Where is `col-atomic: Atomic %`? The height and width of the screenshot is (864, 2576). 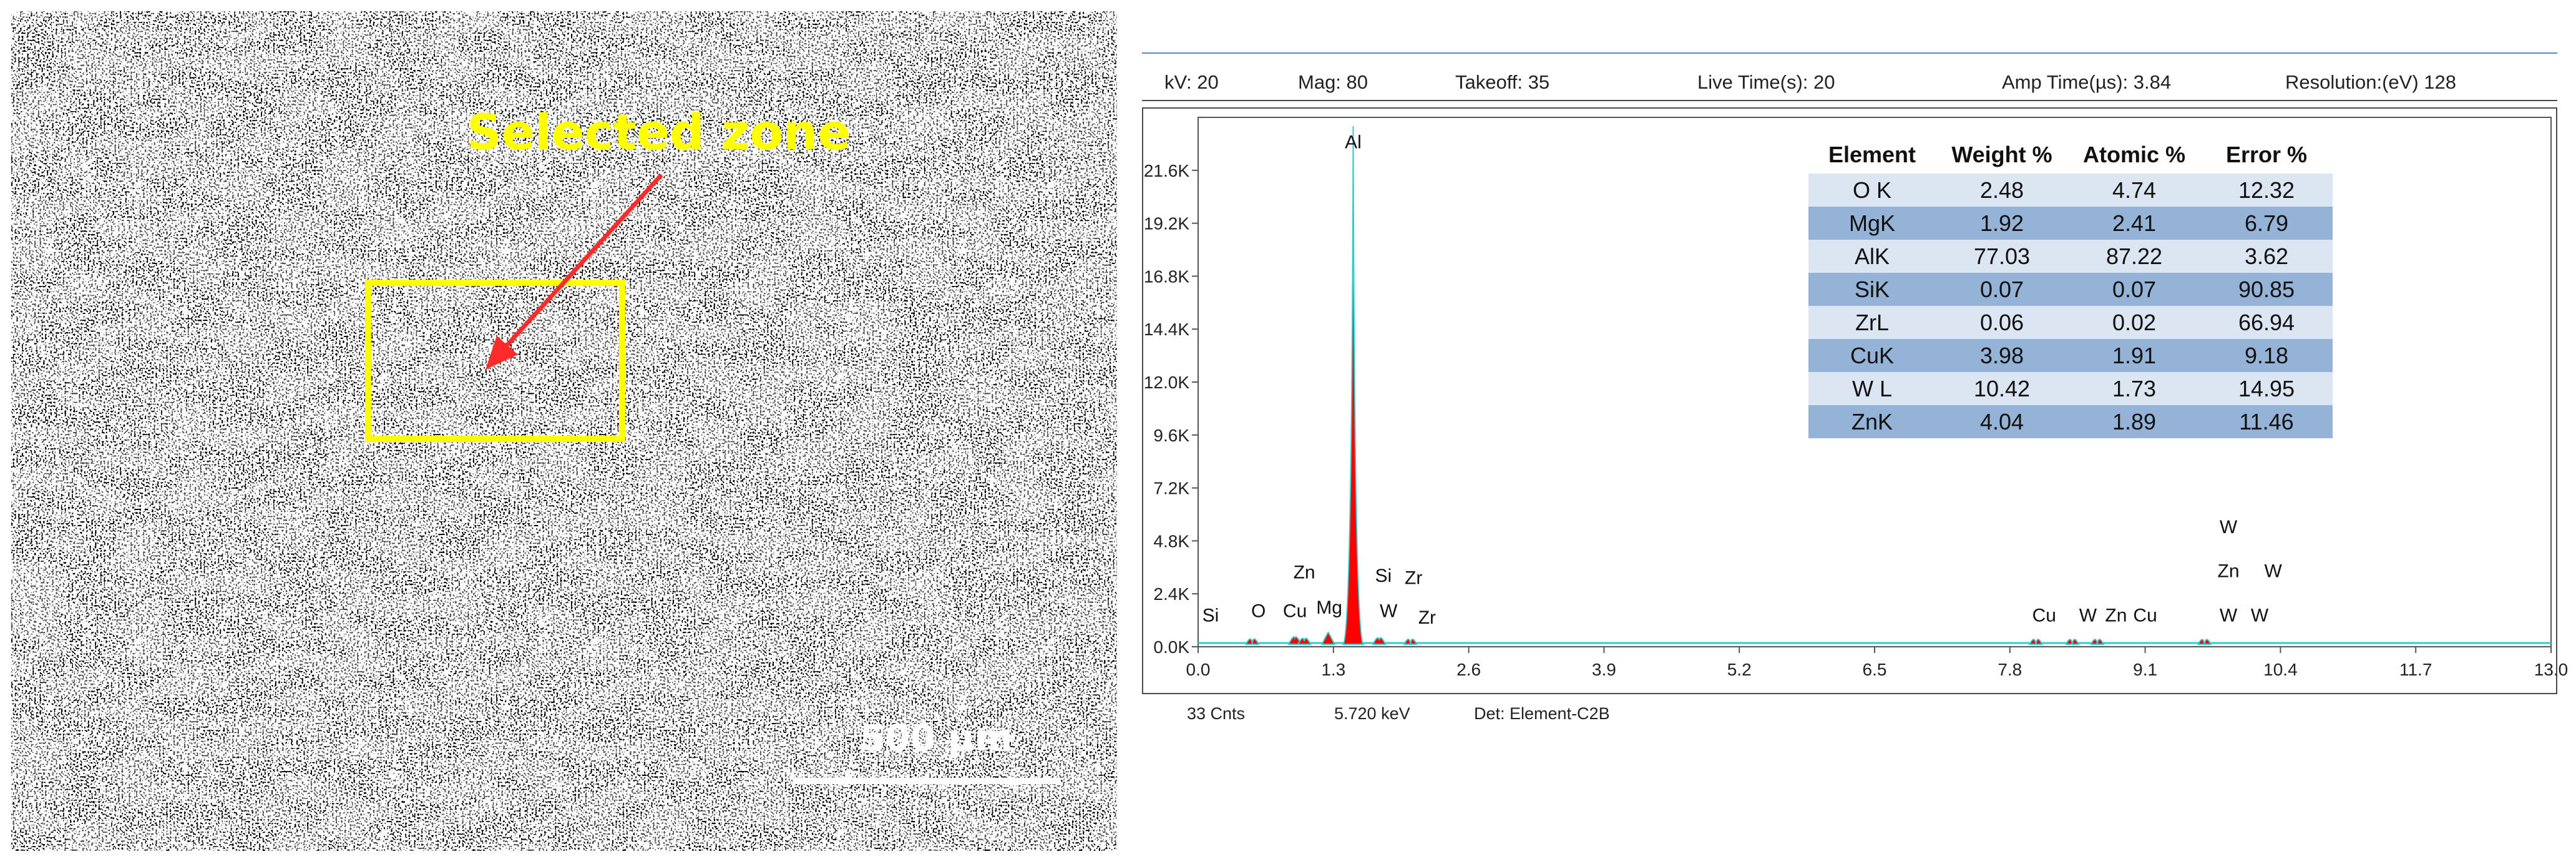 col-atomic: Atomic % is located at coordinates (2134, 155).